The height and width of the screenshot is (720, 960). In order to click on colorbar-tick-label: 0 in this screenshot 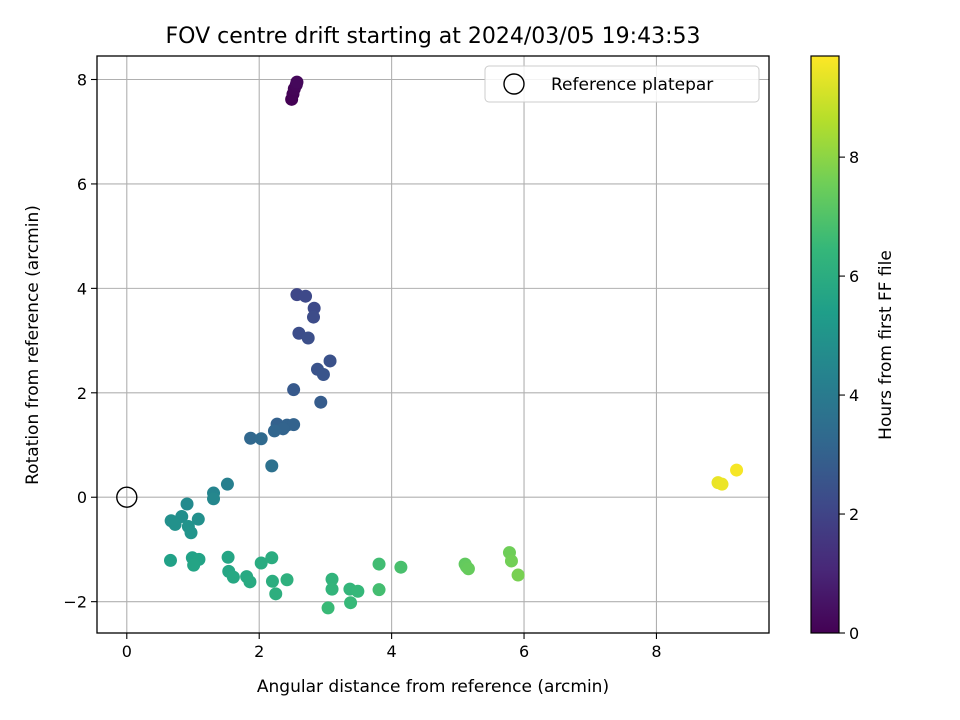, I will do `click(854, 633)`.